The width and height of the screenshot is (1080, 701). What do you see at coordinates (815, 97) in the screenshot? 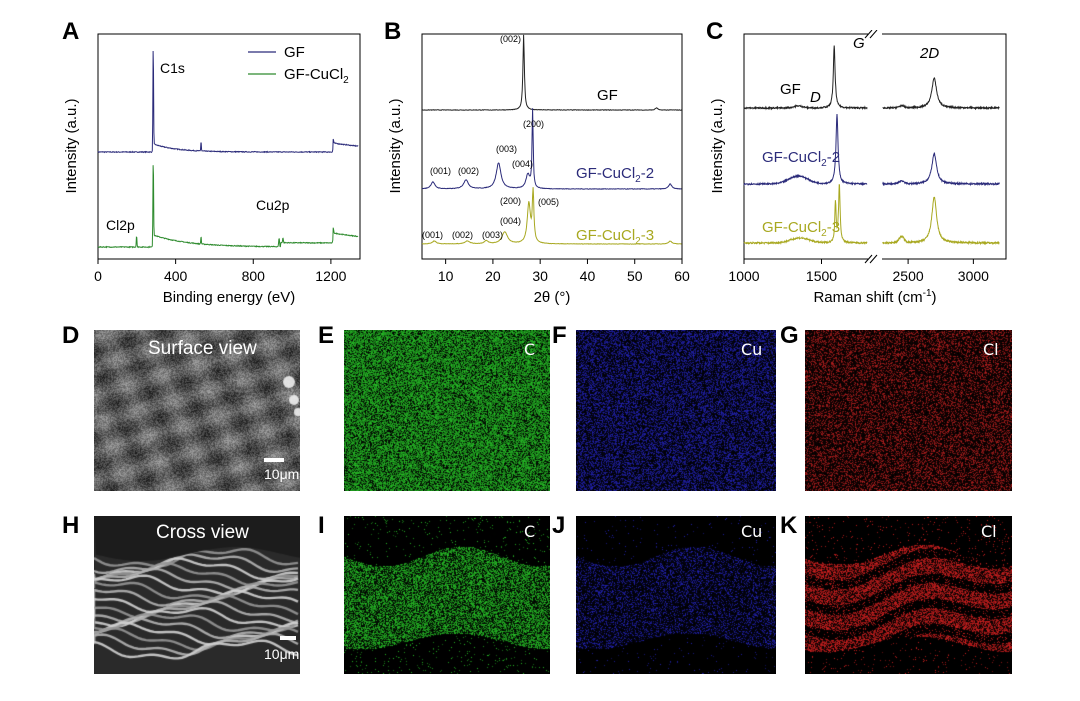
I see `band-label-d: D` at bounding box center [815, 97].